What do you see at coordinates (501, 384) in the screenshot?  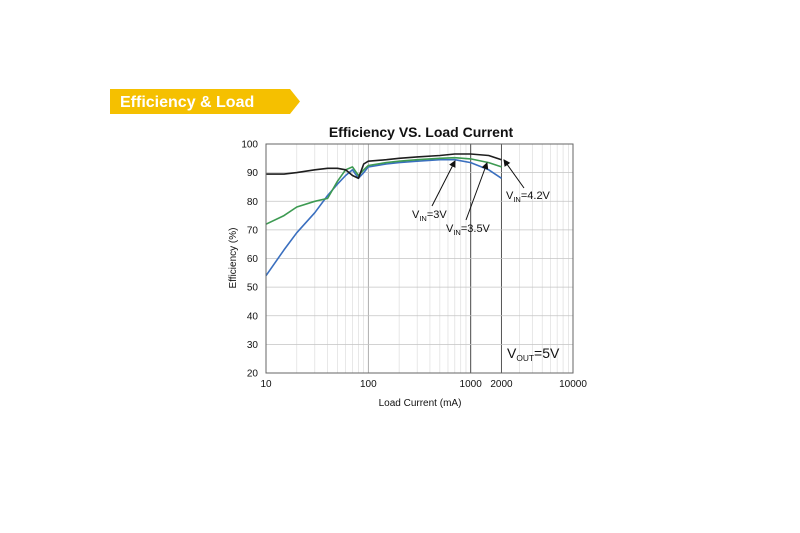 I see `x-tick-label: 2000` at bounding box center [501, 384].